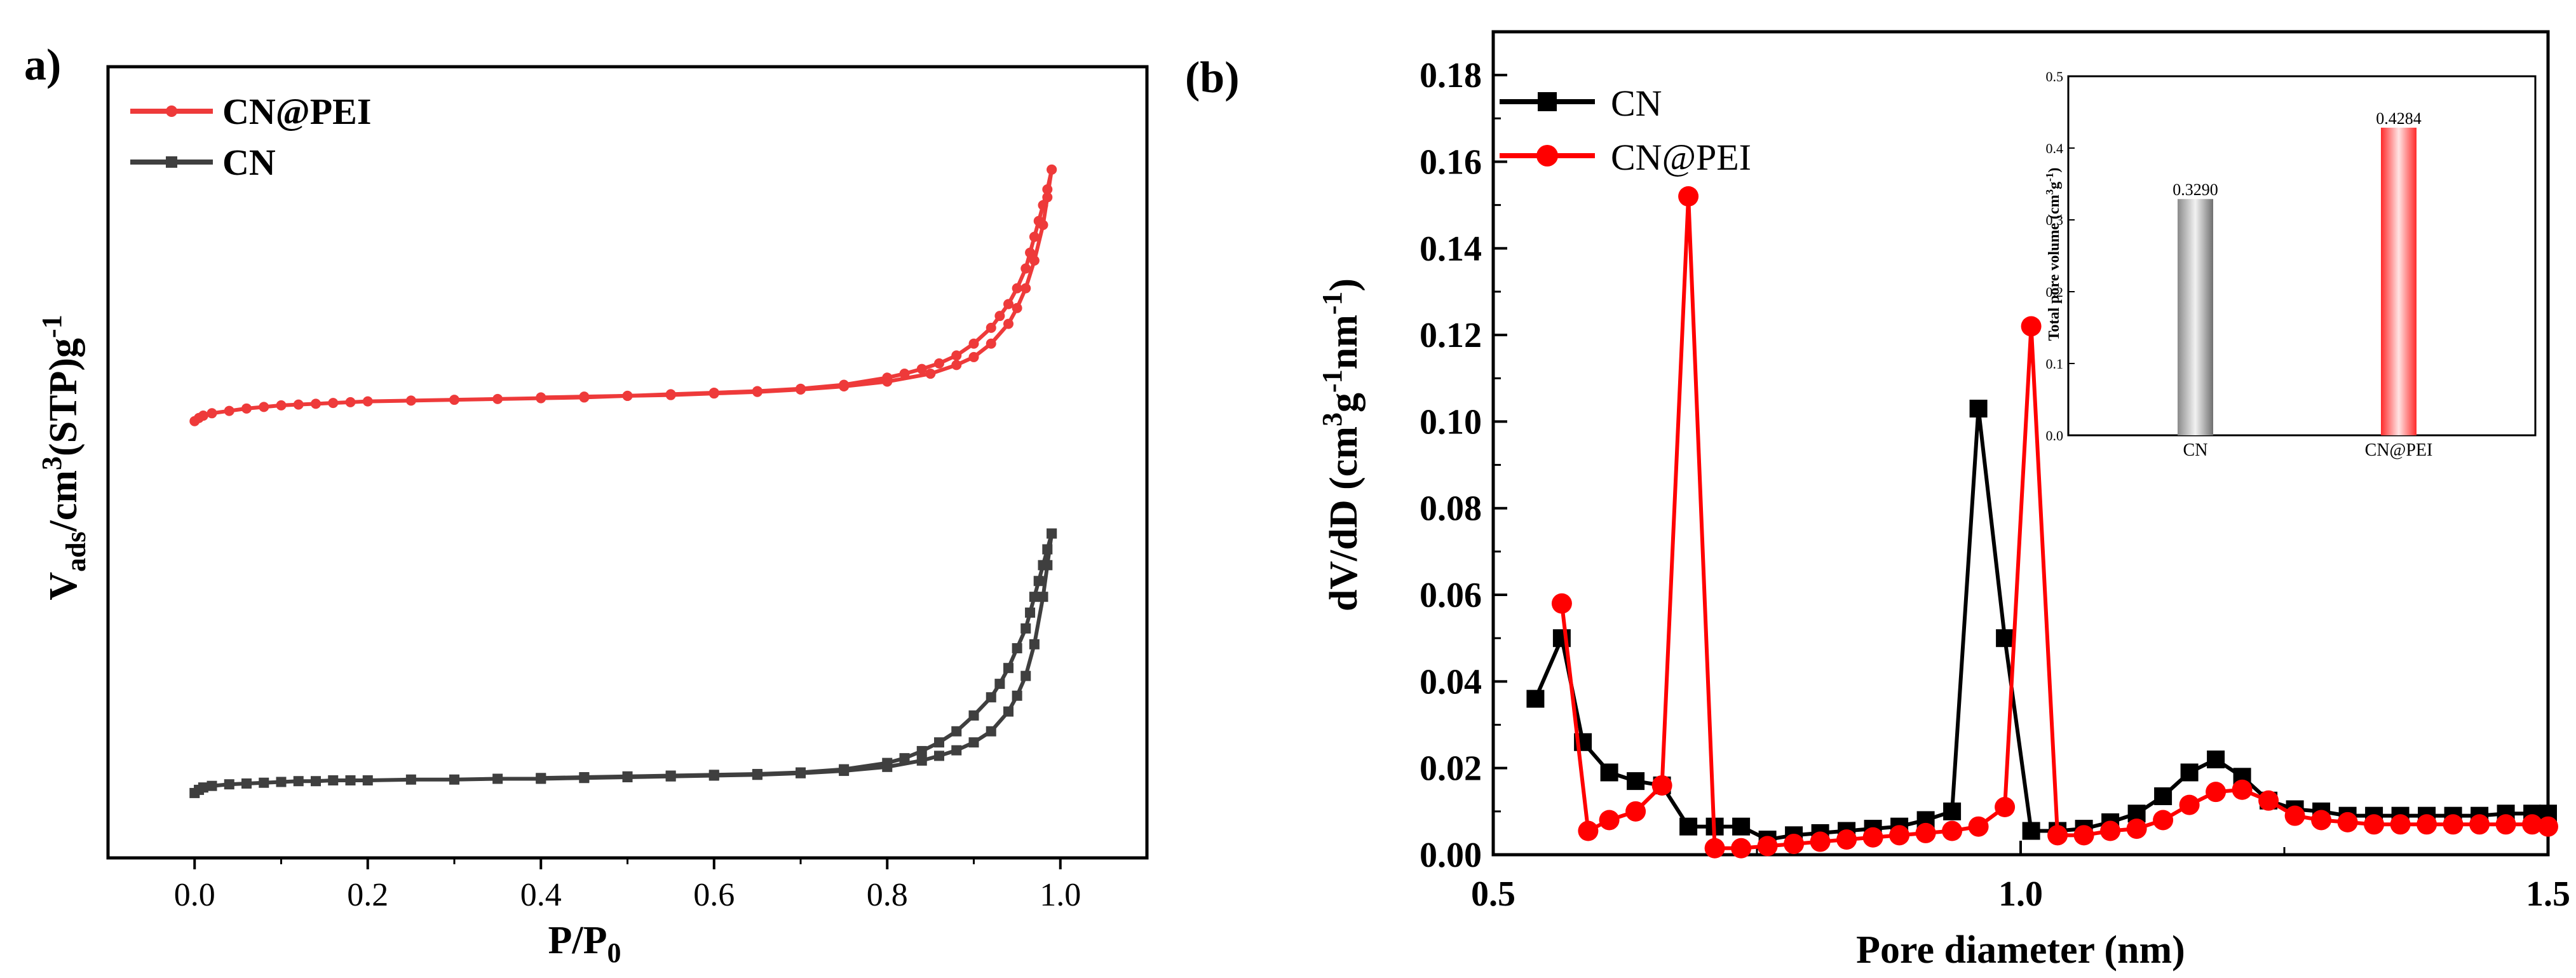  What do you see at coordinates (2055, 77) in the screenshot?
I see `inset-y-tick-label: 0.5` at bounding box center [2055, 77].